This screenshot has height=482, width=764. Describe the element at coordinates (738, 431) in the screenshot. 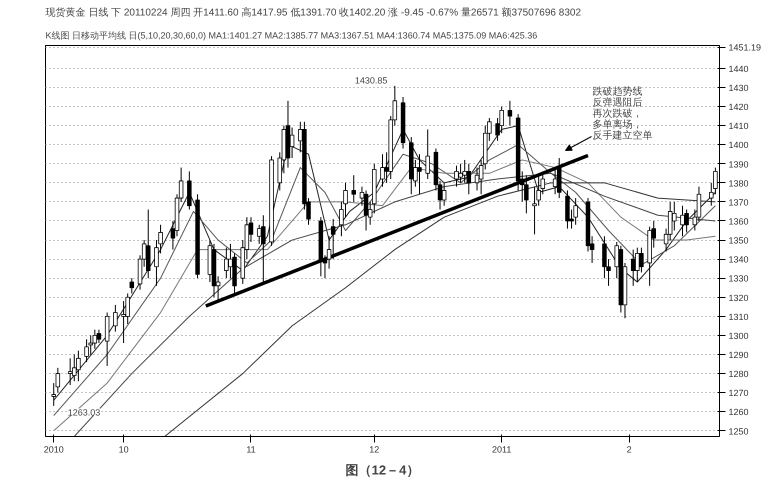

I see `y-tick-label: 1250` at that location.